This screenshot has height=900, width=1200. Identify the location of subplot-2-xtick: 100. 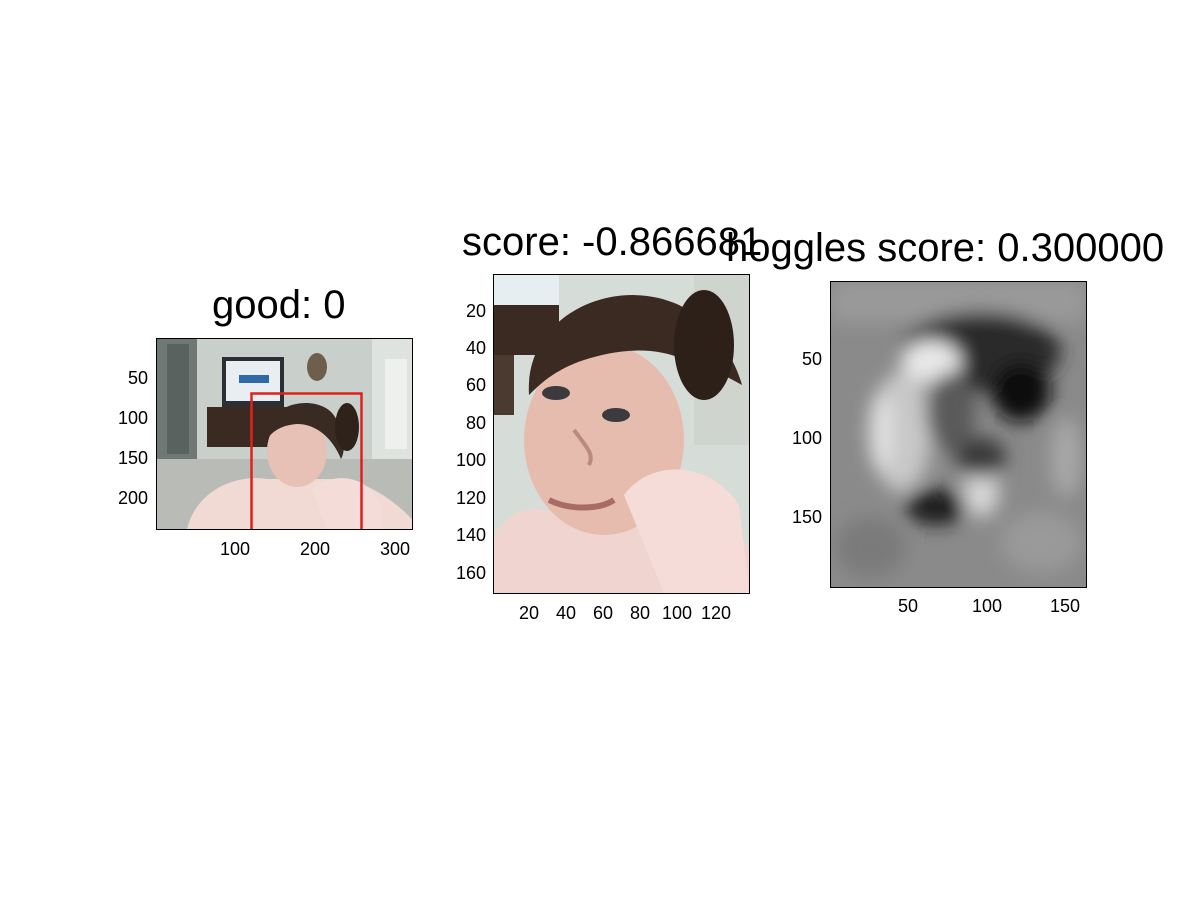
(677, 613).